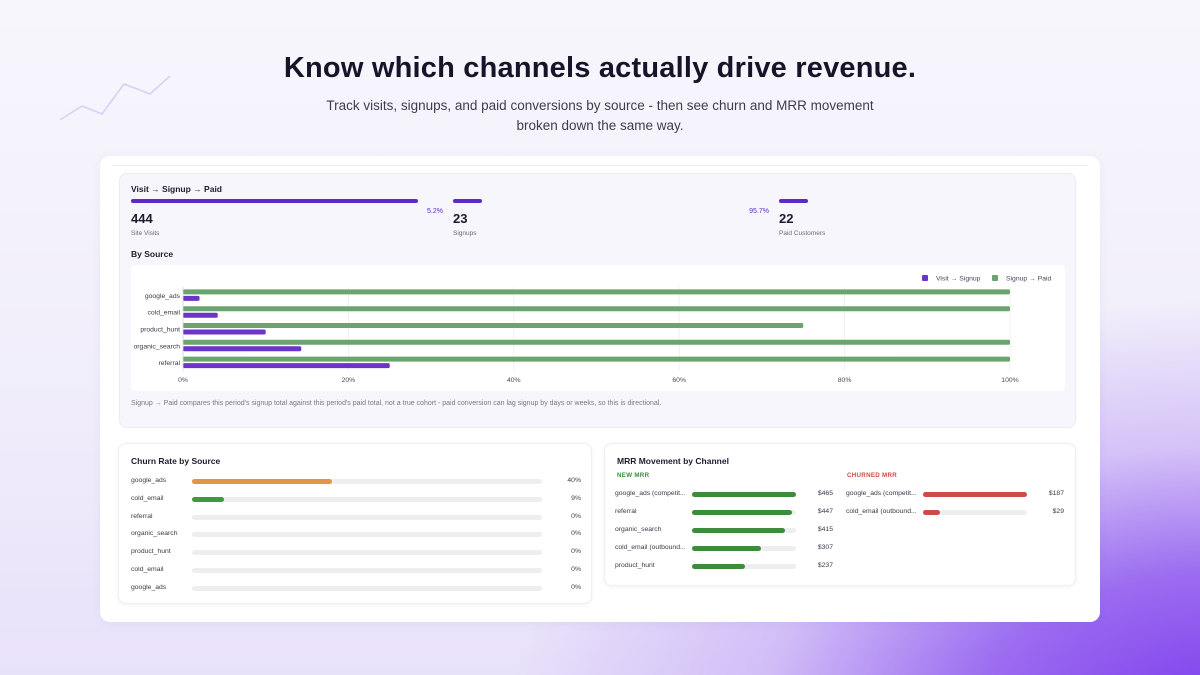  I want to click on chart-category-label: product_hunt, so click(160, 330).